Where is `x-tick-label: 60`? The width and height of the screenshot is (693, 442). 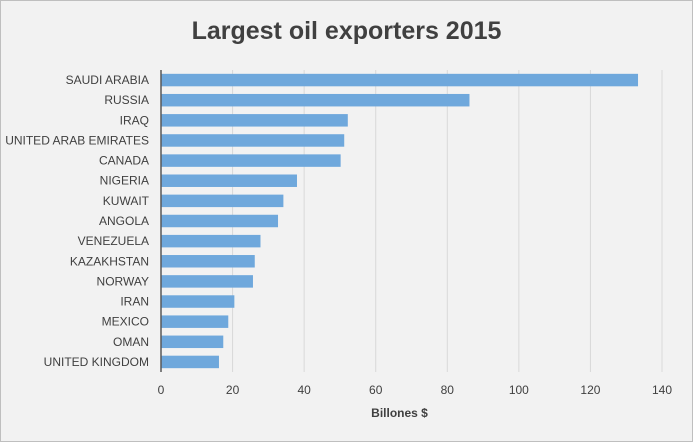
x-tick-label: 60 is located at coordinates (376, 390).